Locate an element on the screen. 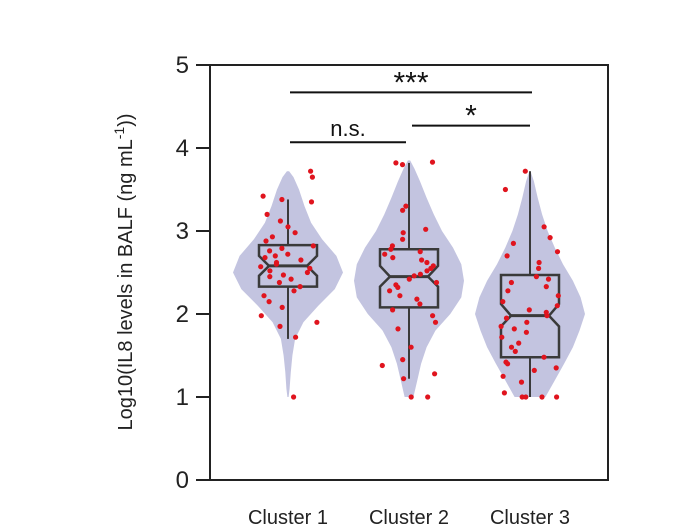  y-tick-label: 5 is located at coordinates (182, 65).